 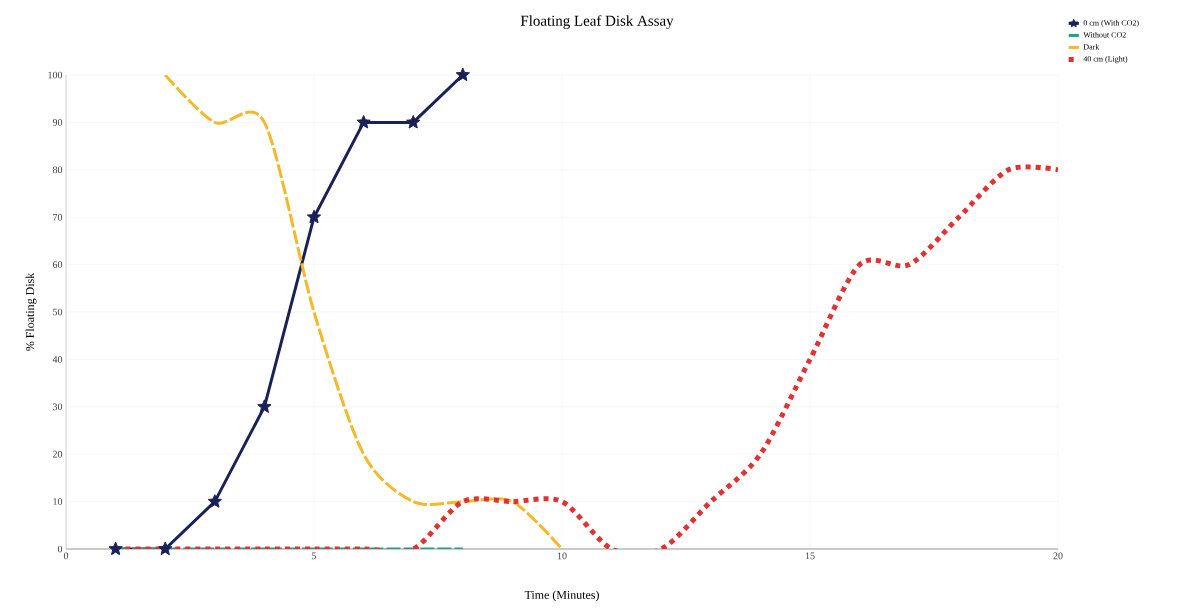 What do you see at coordinates (562, 556) in the screenshot?
I see `x-tick-label: 10` at bounding box center [562, 556].